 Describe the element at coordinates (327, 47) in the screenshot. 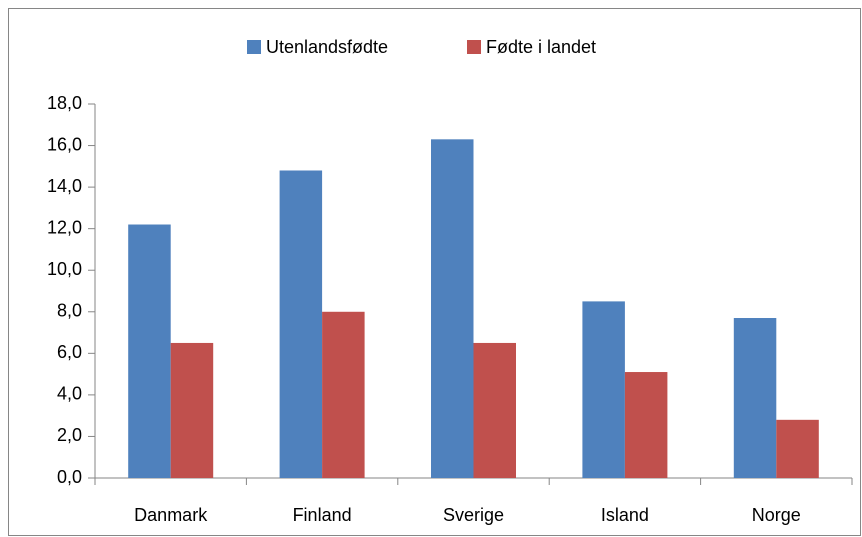

I see `legend-label: Utenlandsfødte` at that location.